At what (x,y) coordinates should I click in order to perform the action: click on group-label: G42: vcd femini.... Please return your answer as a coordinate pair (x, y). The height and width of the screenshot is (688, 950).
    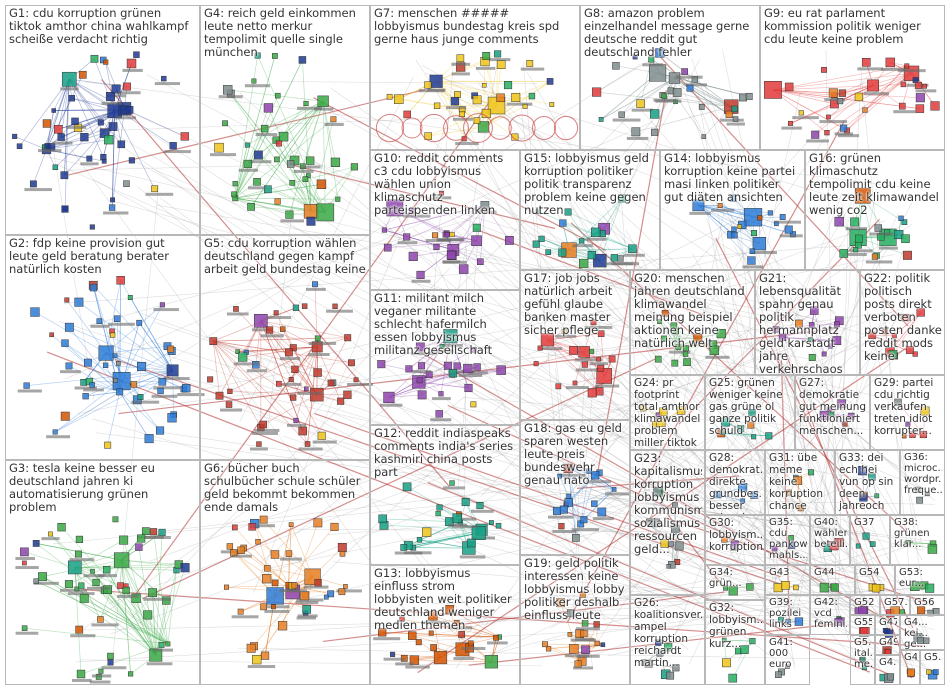
    Looking at the image, I should click on (830, 613).